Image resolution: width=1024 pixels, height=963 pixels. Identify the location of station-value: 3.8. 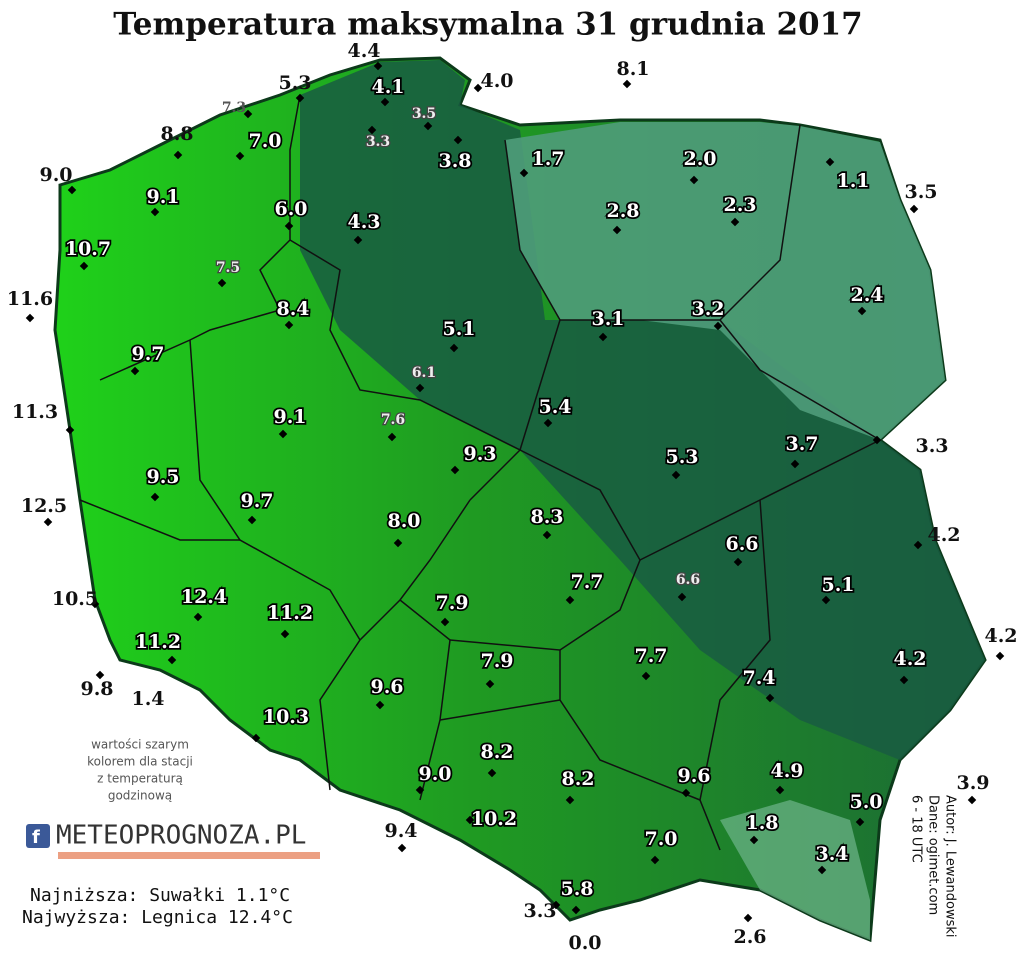
(454, 161).